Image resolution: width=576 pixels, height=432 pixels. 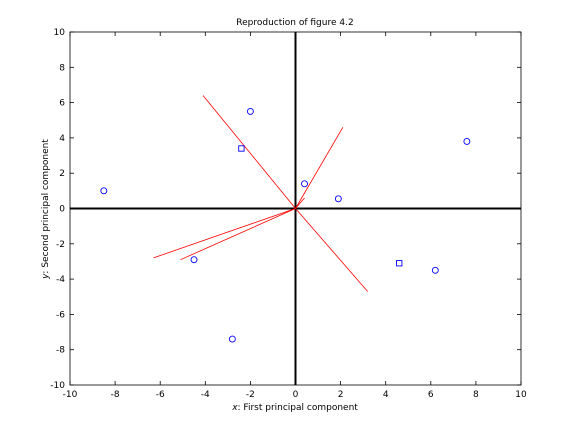 What do you see at coordinates (60, 351) in the screenshot?
I see `y-tick-label: -8` at bounding box center [60, 351].